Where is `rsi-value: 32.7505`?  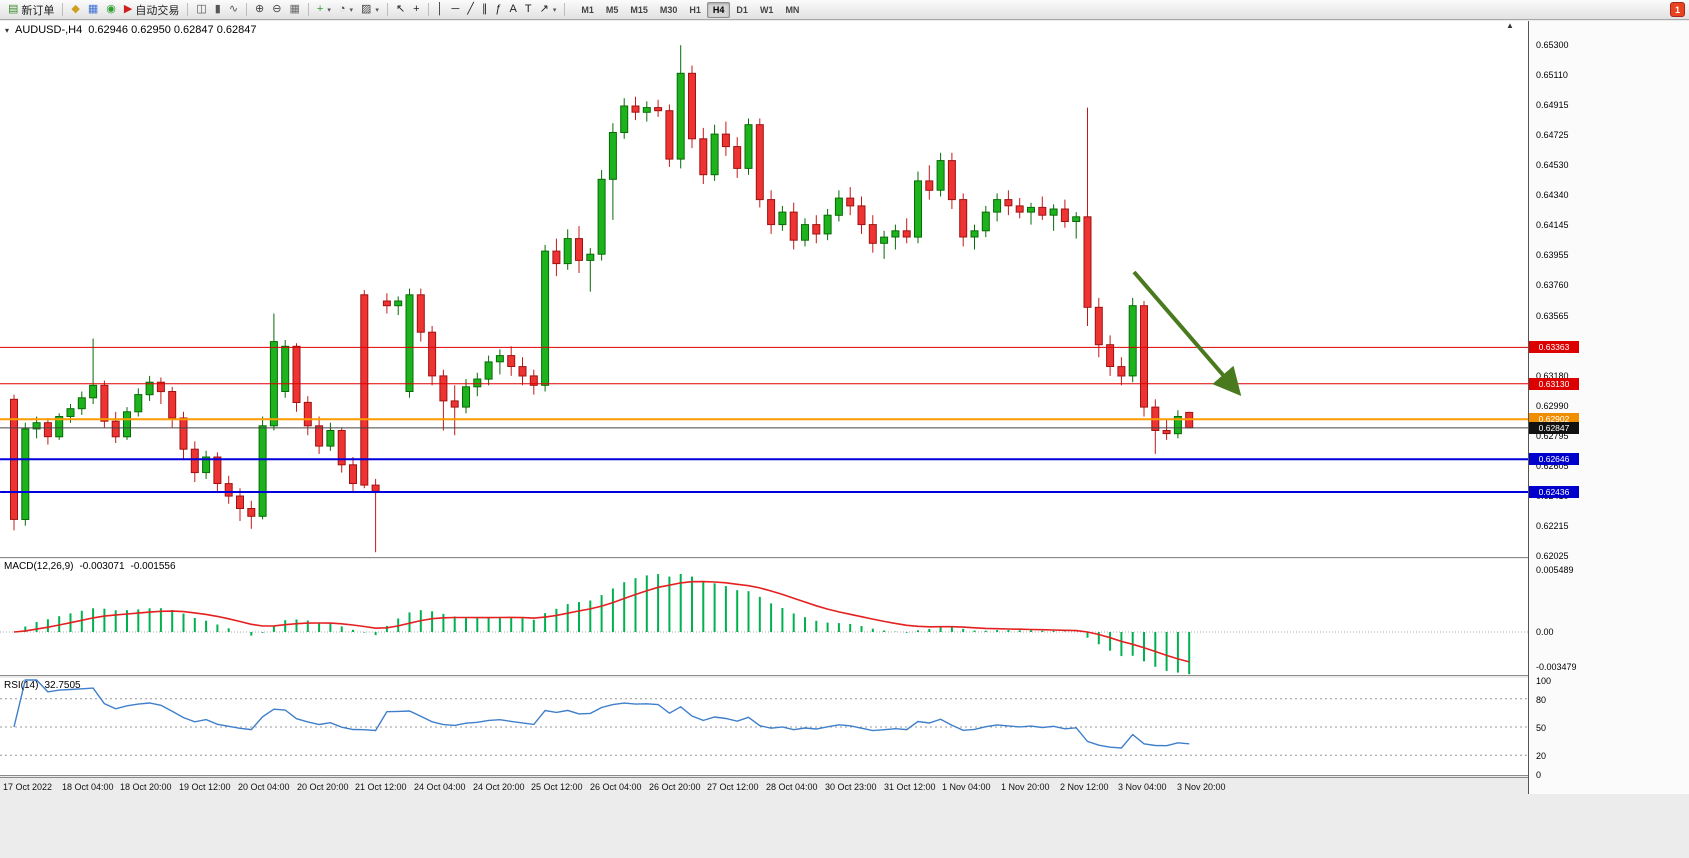
rsi-value: 32.7505 is located at coordinates (62, 685).